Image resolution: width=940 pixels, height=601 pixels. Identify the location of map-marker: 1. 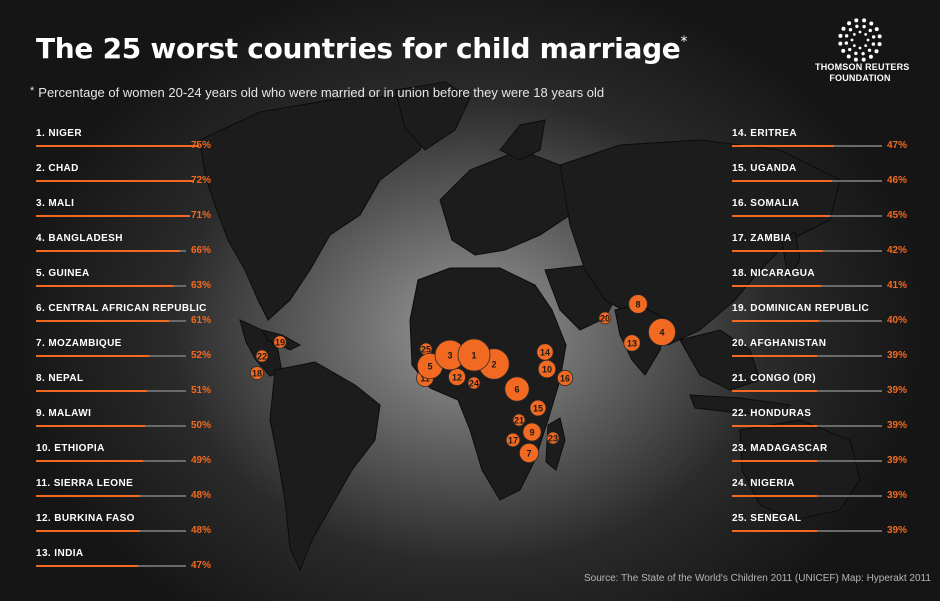
(474, 355).